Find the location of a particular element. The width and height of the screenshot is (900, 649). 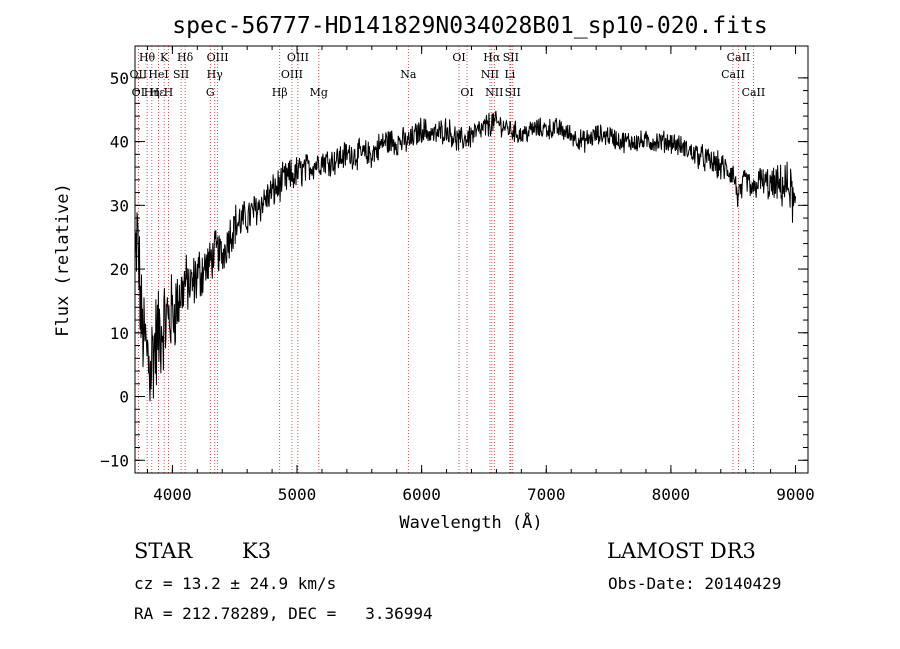

survey-name: LAMOST DR3 is located at coordinates (681, 551).